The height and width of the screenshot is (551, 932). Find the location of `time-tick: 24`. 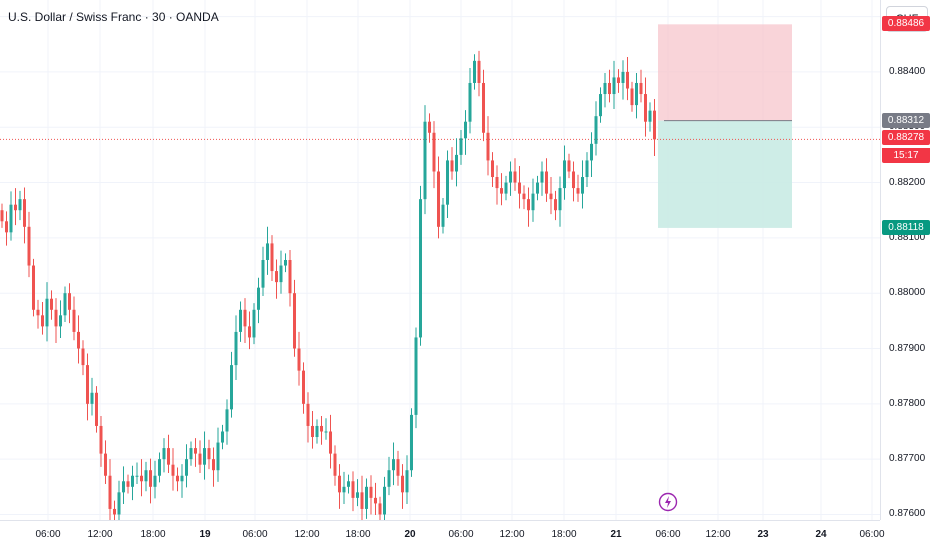

time-tick: 24 is located at coordinates (821, 534).